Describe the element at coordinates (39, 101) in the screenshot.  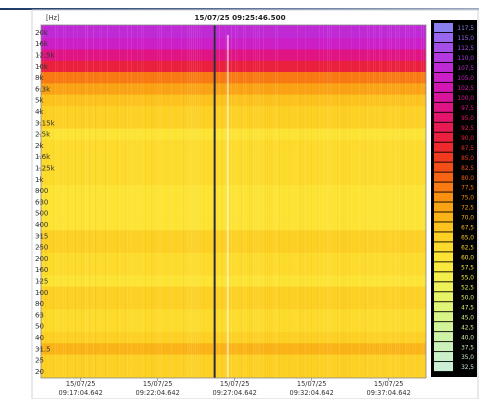
I see `y-tick-label: 5k` at that location.